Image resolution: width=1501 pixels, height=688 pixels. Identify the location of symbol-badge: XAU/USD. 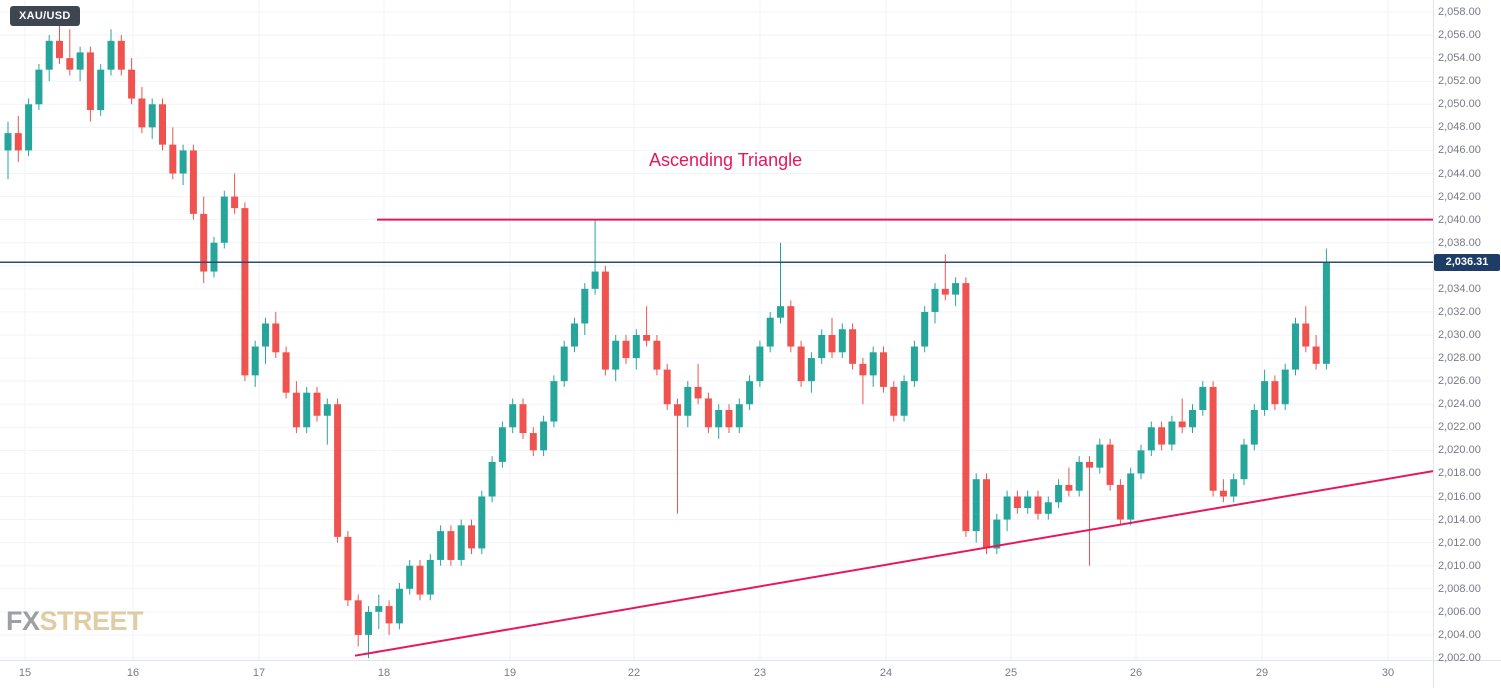
(45, 16).